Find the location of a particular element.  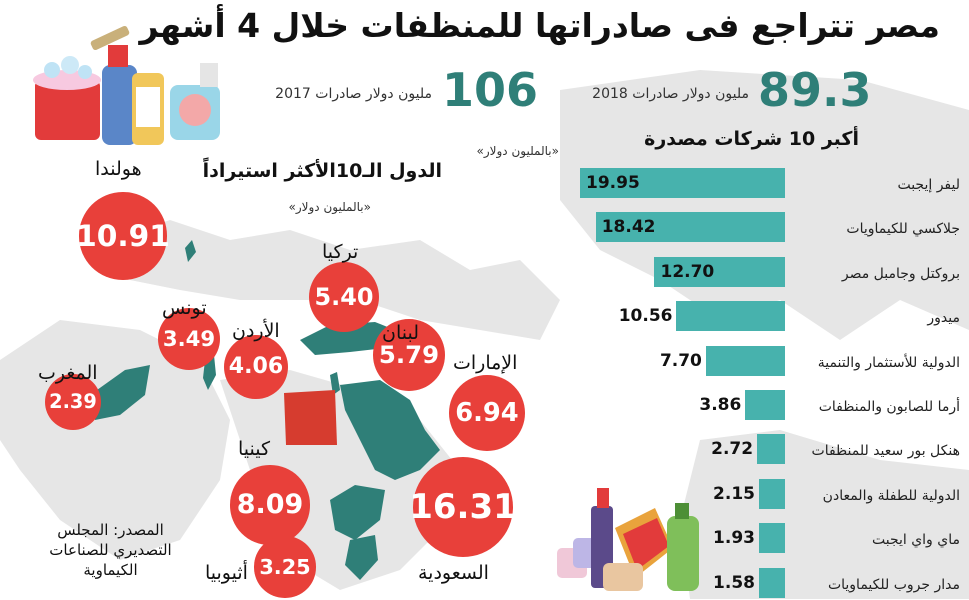

map-section-title: الدول الـ10الأكثر استيراداً is located at coordinates (322, 171).